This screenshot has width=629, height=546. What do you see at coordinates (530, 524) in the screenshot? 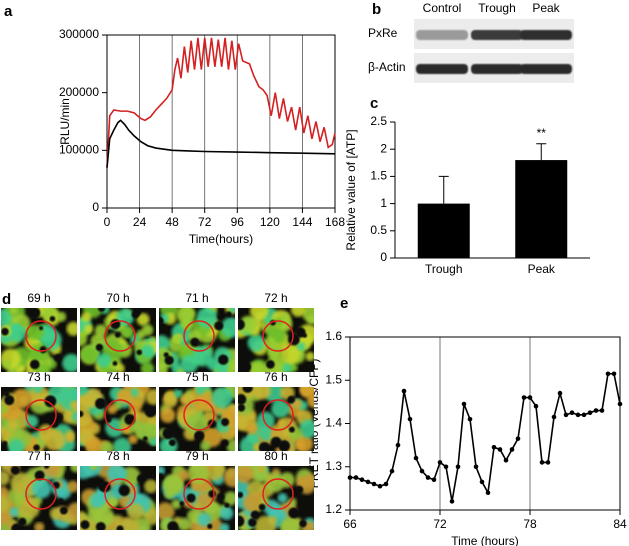
I see `x-tick-label: 78` at bounding box center [530, 524].